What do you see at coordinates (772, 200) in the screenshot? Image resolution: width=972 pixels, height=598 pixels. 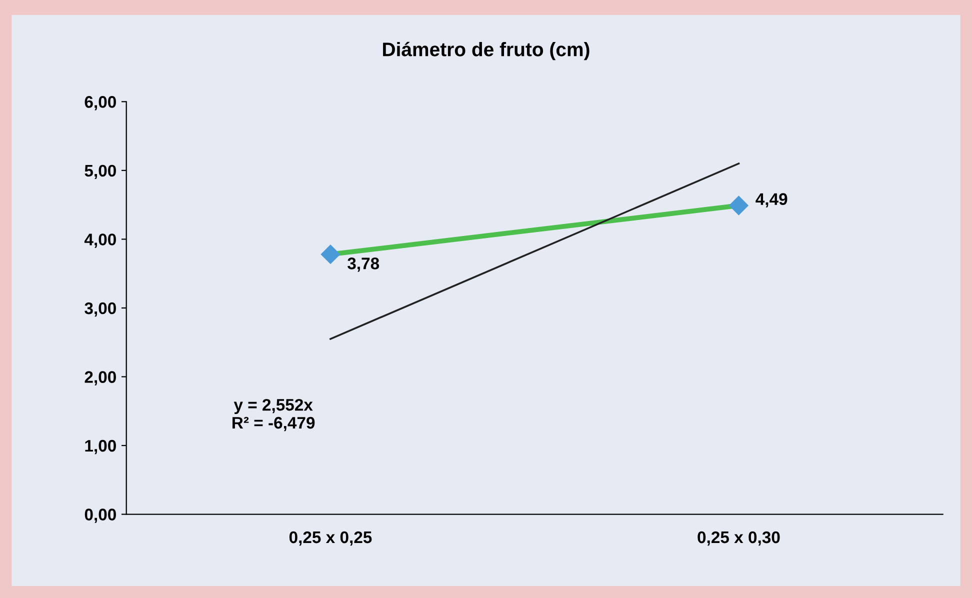 I see `data-label: 4,49` at bounding box center [772, 200].